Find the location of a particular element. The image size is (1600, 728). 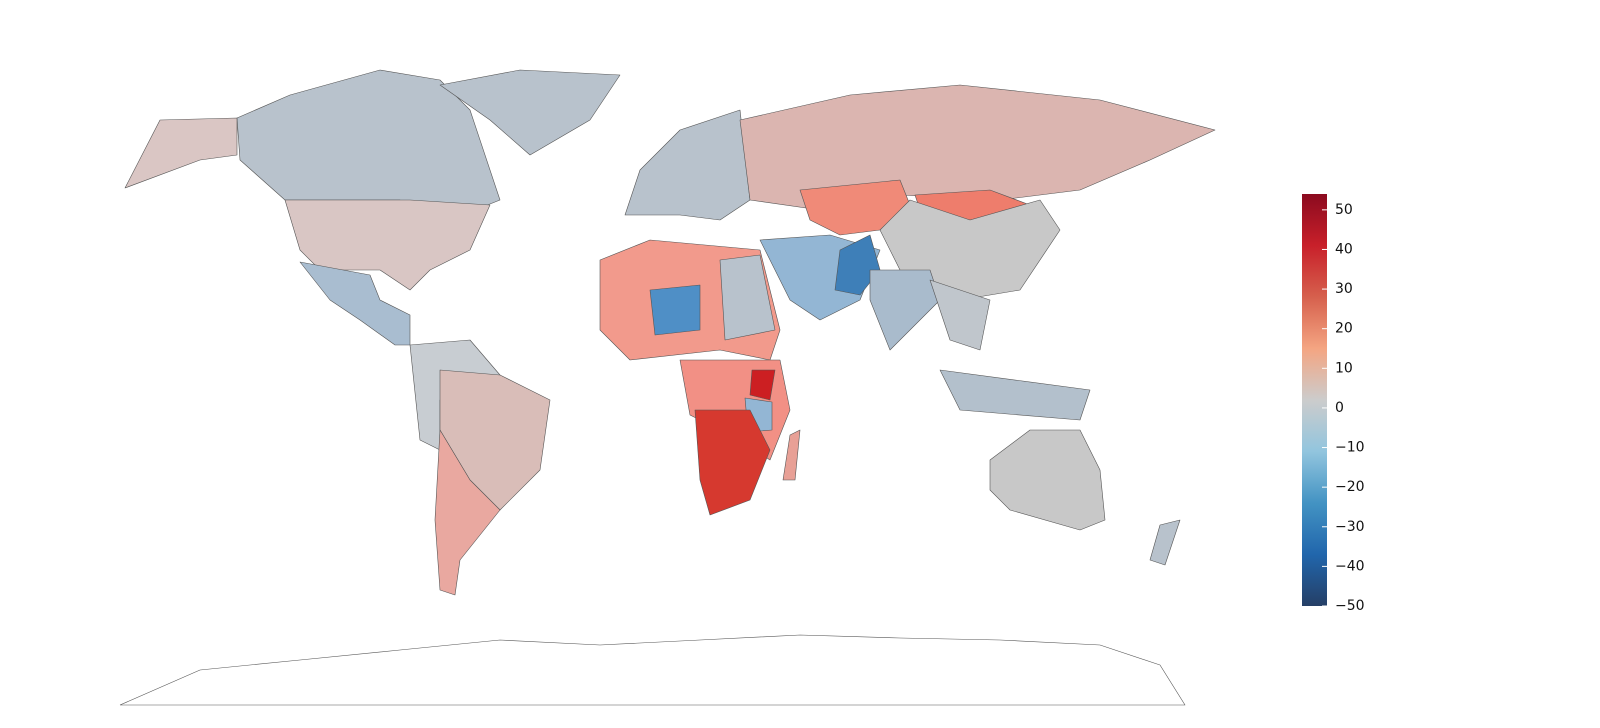

colorbar-tick-label: 50 is located at coordinates (1344, 210).